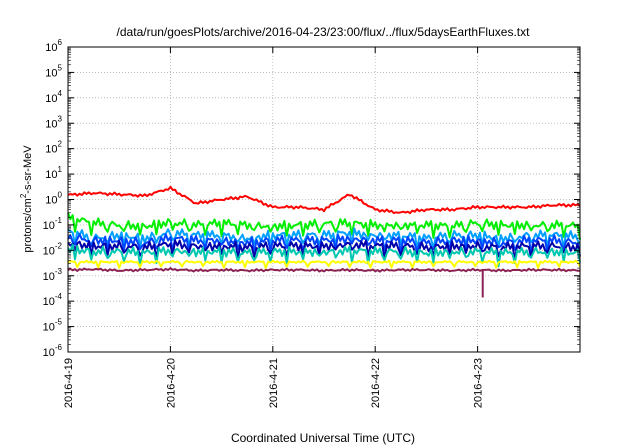 Image resolution: width=640 pixels, height=448 pixels. What do you see at coordinates (59, 296) in the screenshot?
I see `y-tick-exponent: -4` at bounding box center [59, 296].